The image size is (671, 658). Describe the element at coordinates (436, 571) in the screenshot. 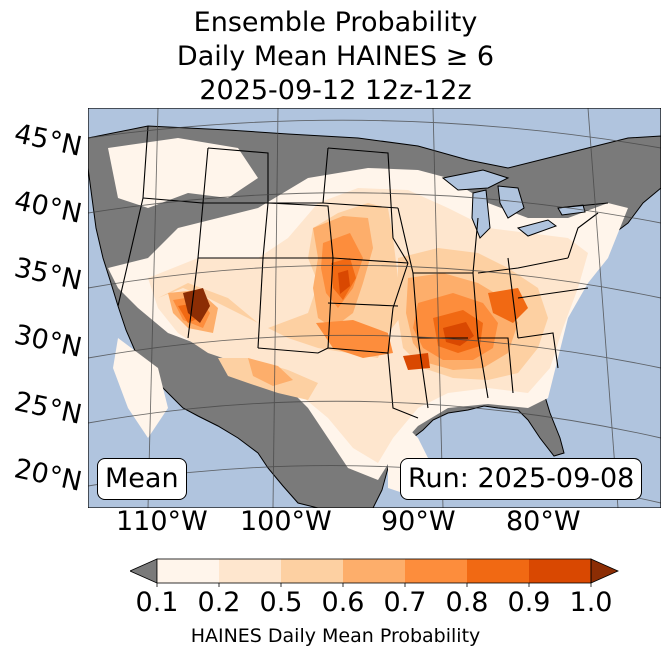

I see `colorbar-bin-0.7-0.8` at that location.